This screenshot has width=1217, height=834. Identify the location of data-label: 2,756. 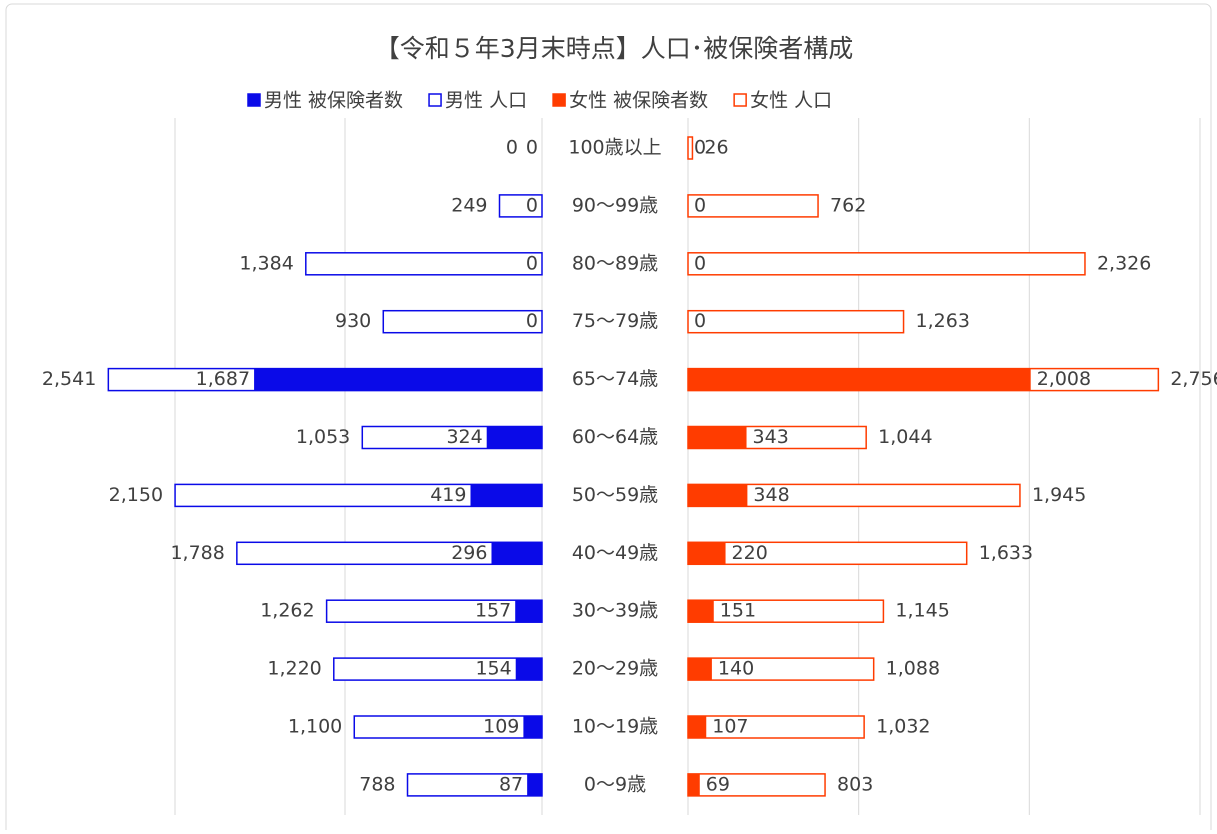
(1193, 379).